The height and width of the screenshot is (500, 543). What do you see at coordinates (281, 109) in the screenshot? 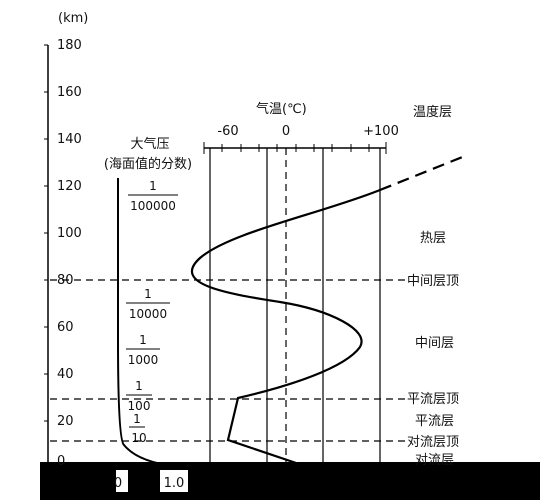
I see `temperature-title: 气温(℃)` at bounding box center [281, 109].